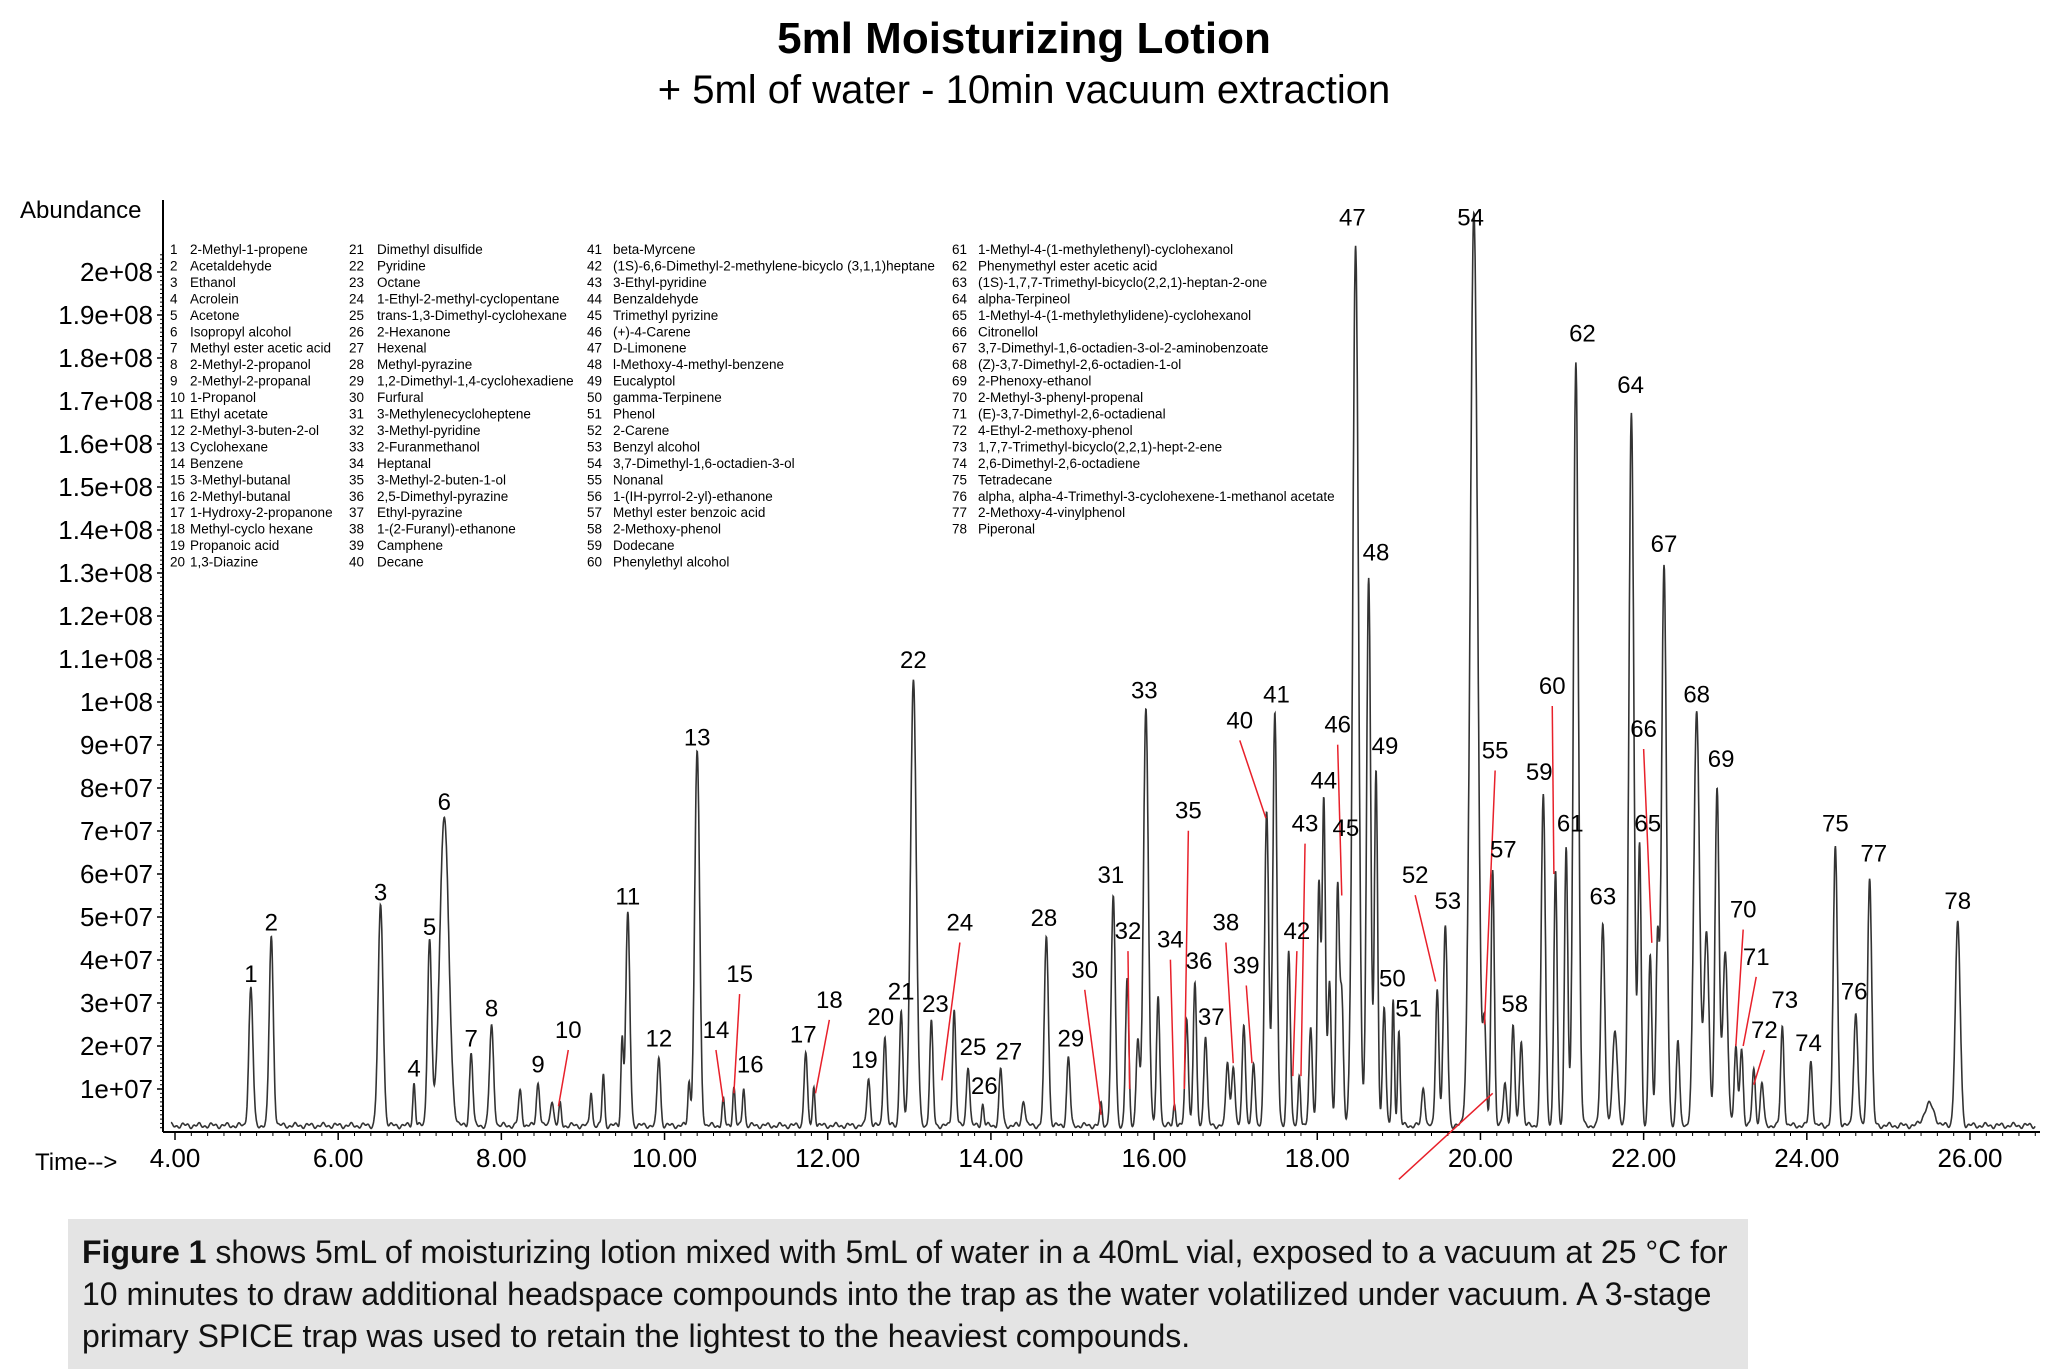 Image resolution: width=2048 pixels, height=1369 pixels. What do you see at coordinates (1415, 875) in the screenshot?
I see `peak-label: 52` at bounding box center [1415, 875].